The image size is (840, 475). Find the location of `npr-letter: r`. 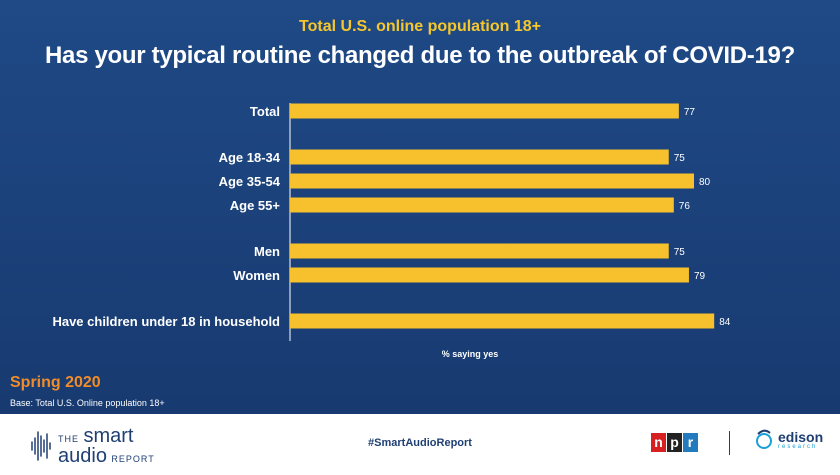

npr-letter: r is located at coordinates (690, 442).